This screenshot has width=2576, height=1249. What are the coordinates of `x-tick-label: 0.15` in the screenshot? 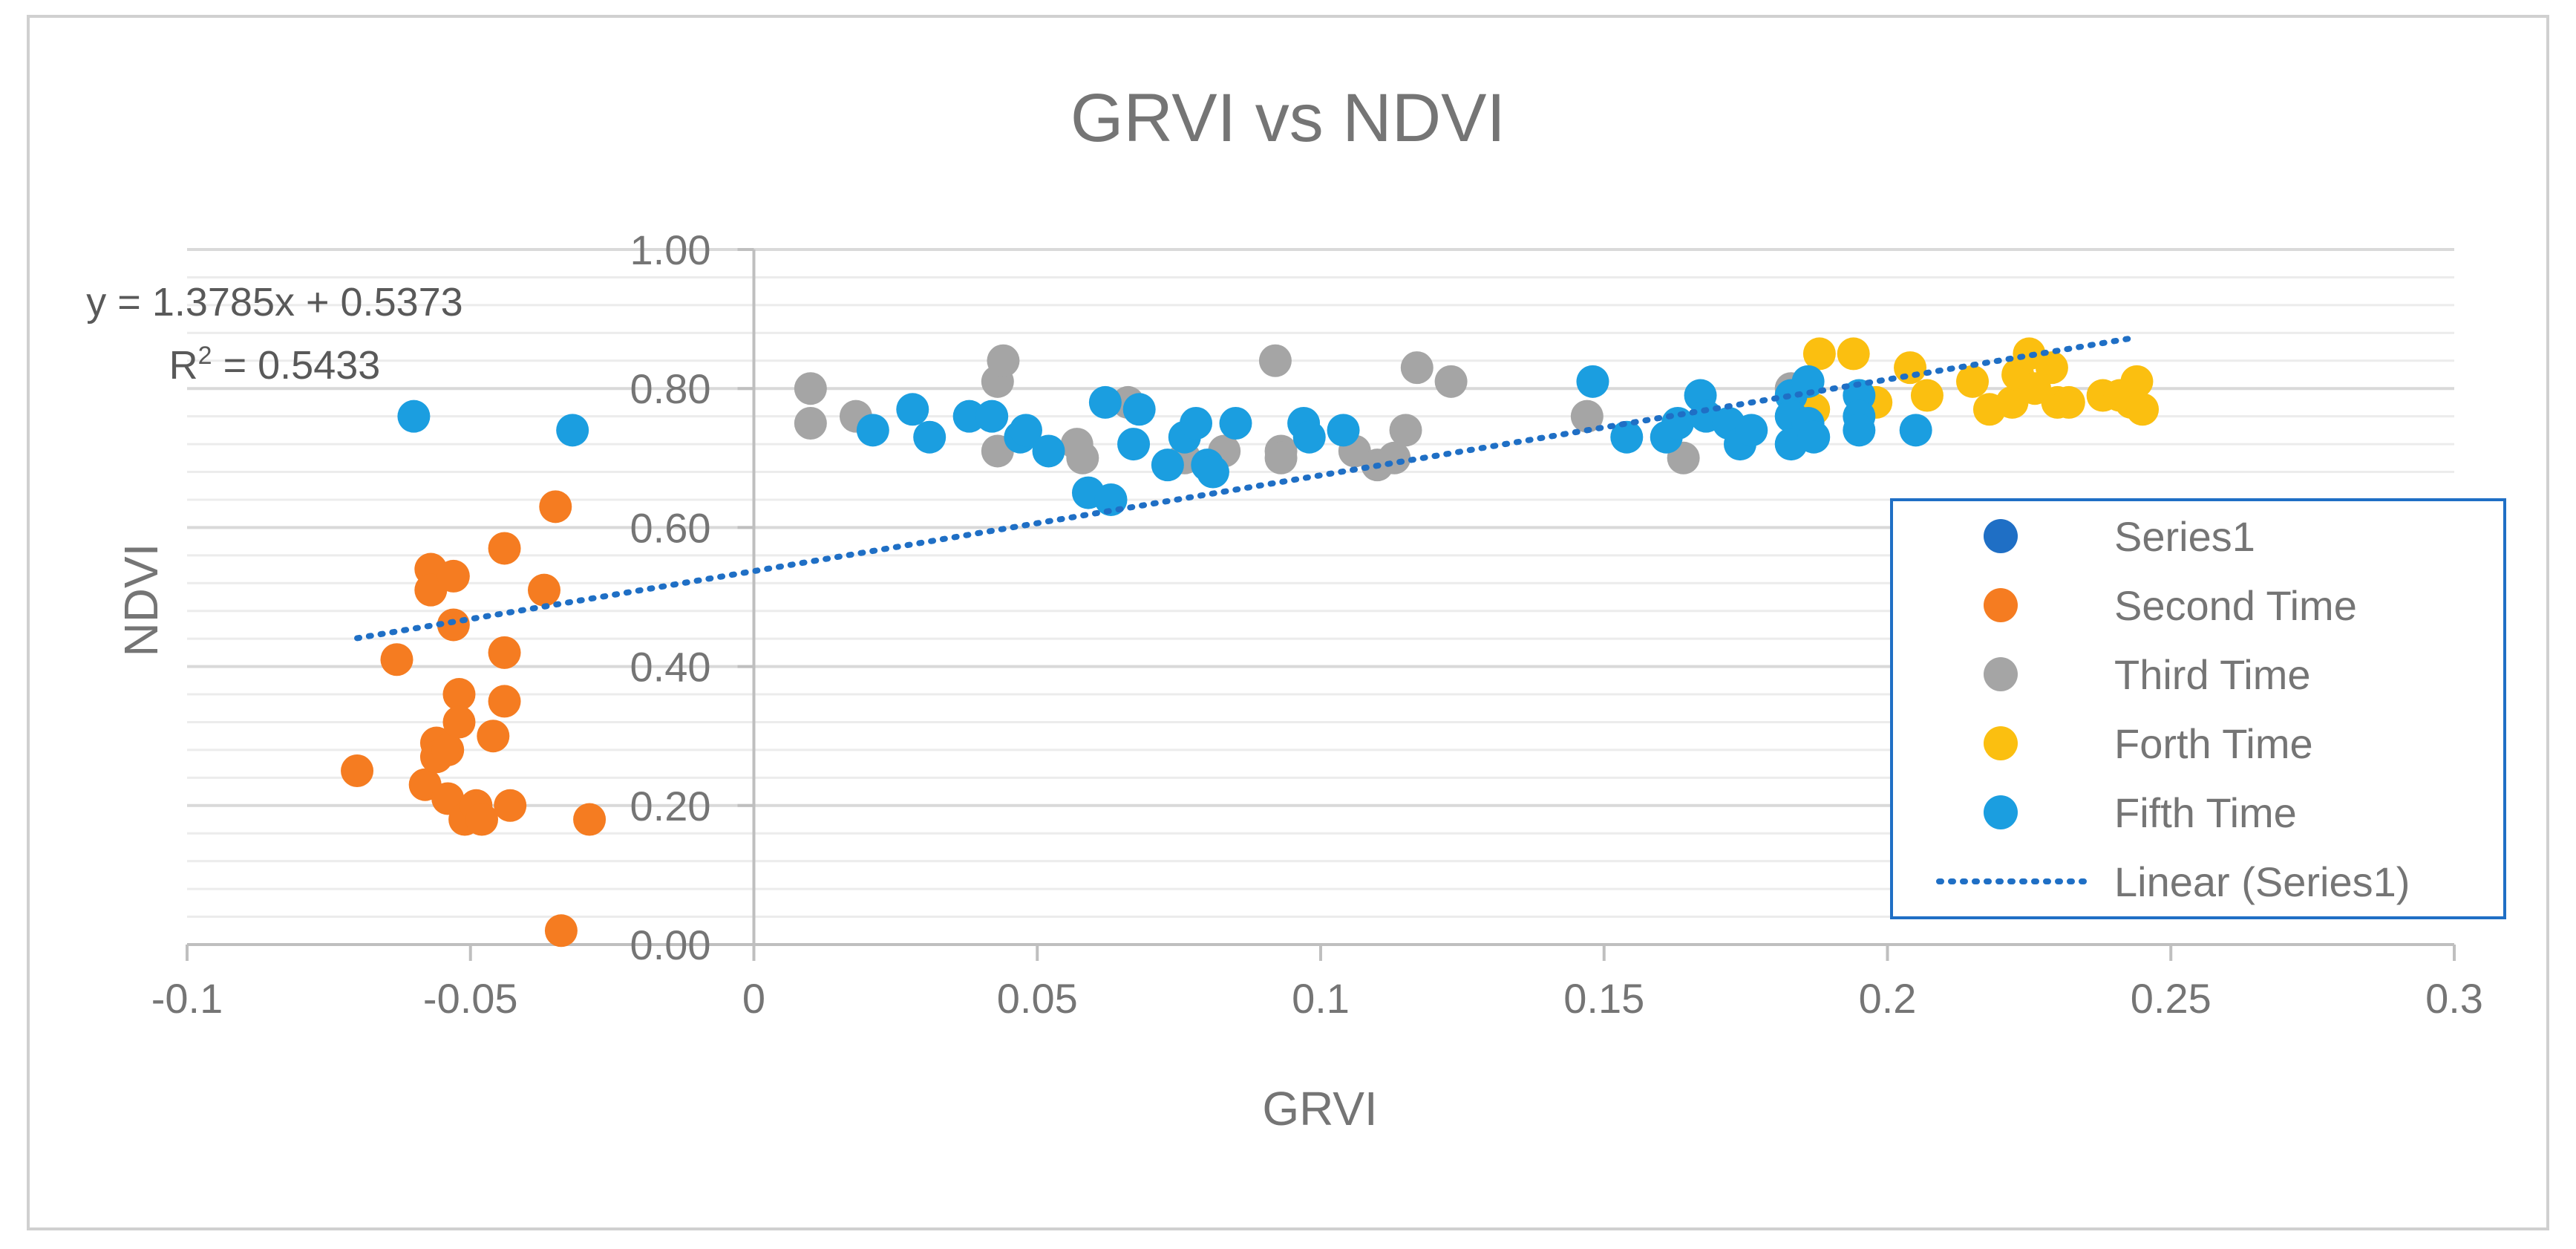 It's located at (1604, 998).